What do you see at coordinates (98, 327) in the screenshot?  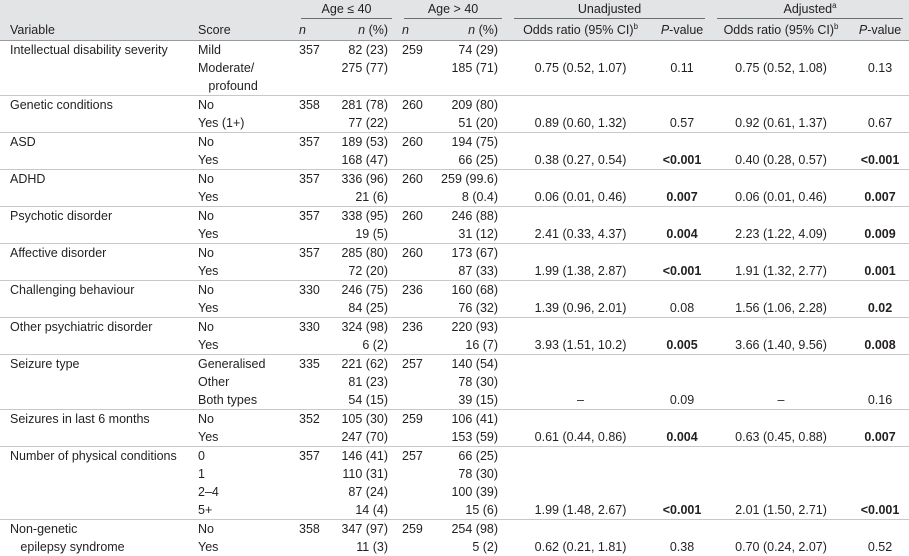 I see `variable-cell: Other psychiatric disorder` at bounding box center [98, 327].